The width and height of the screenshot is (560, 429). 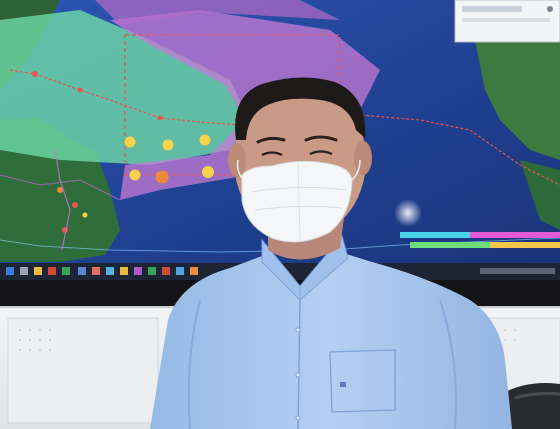 What do you see at coordinates (297, 201) in the screenshot?
I see `face-mask` at bounding box center [297, 201].